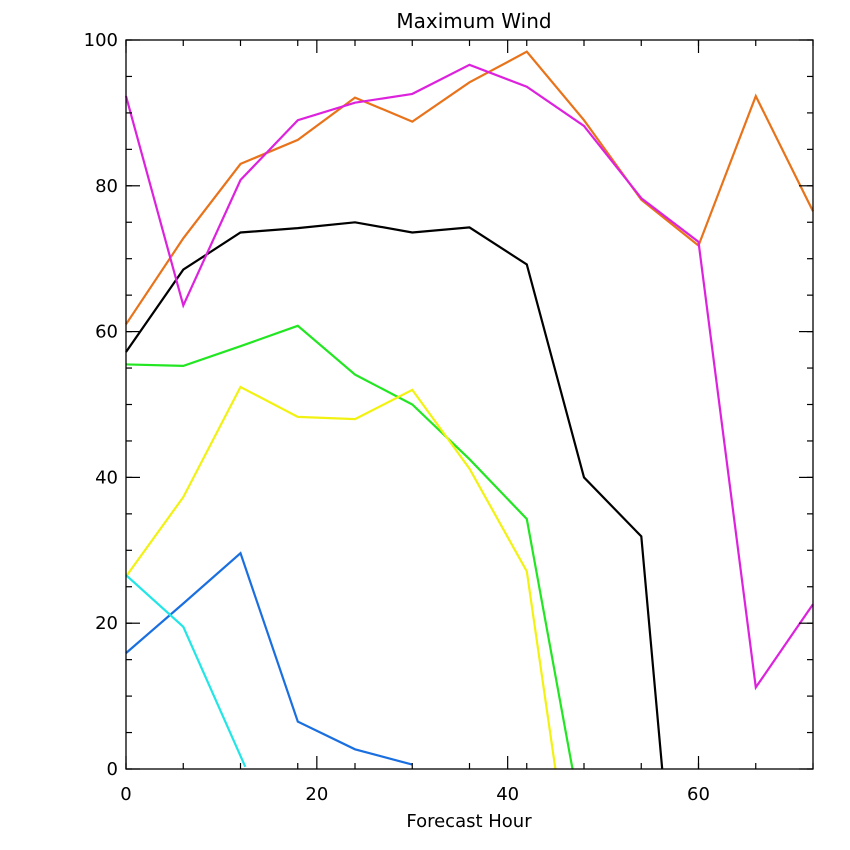  I want to click on x-tick-label: 40, so click(507, 794).